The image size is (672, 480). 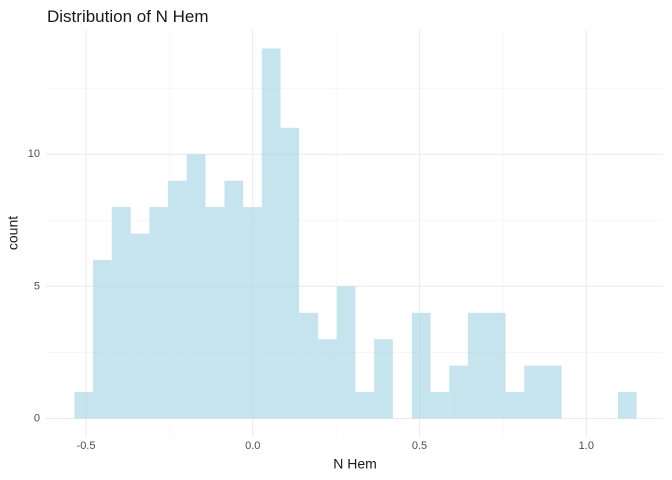 I want to click on y-tick-label: 10, so click(x=34, y=154).